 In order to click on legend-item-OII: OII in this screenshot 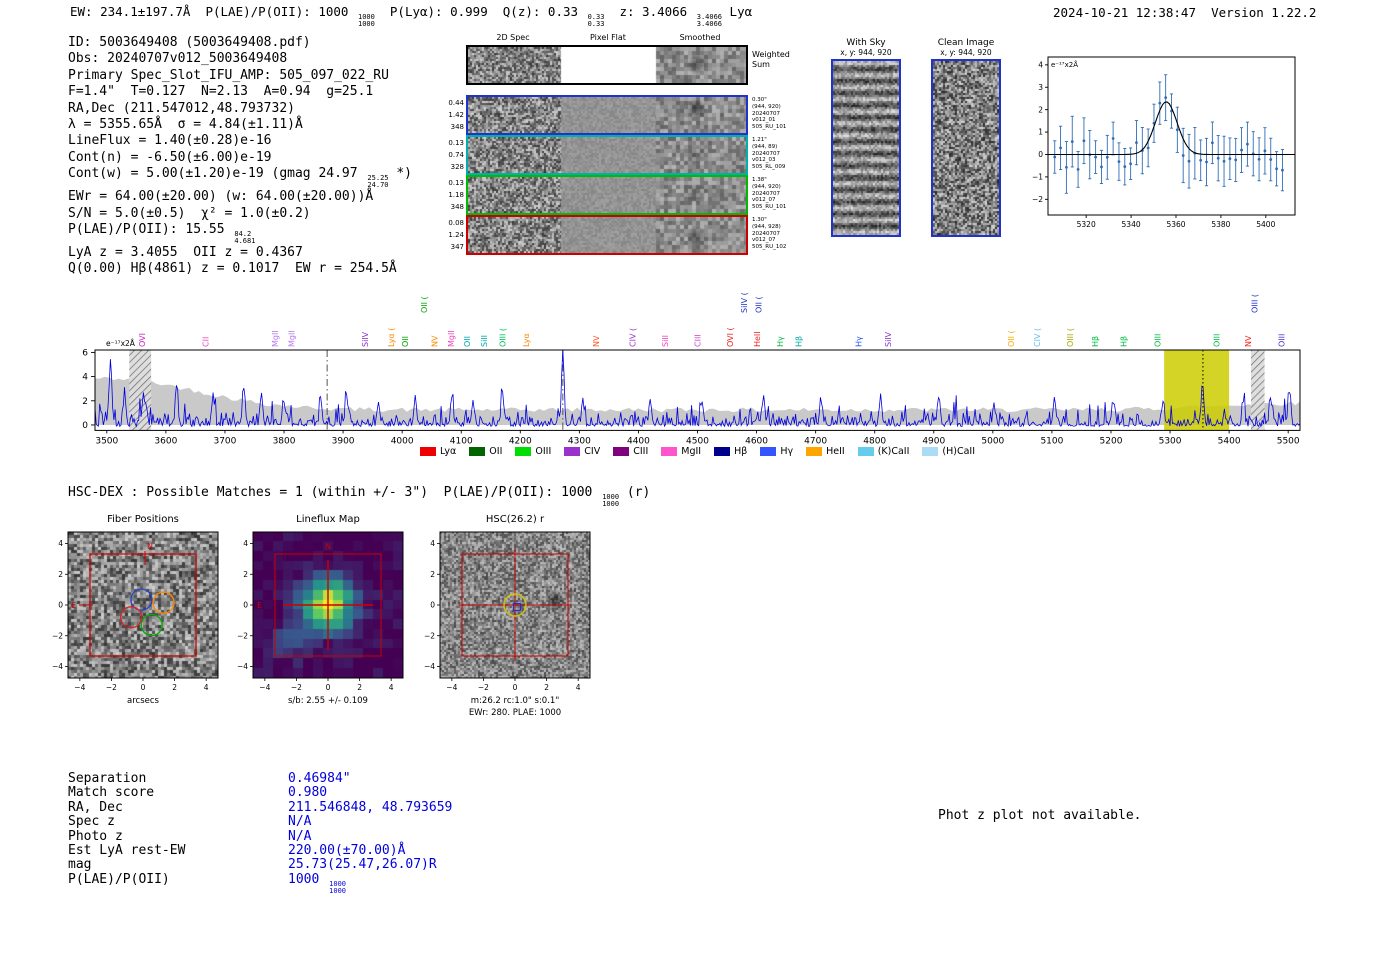, I will do `click(485, 451)`.